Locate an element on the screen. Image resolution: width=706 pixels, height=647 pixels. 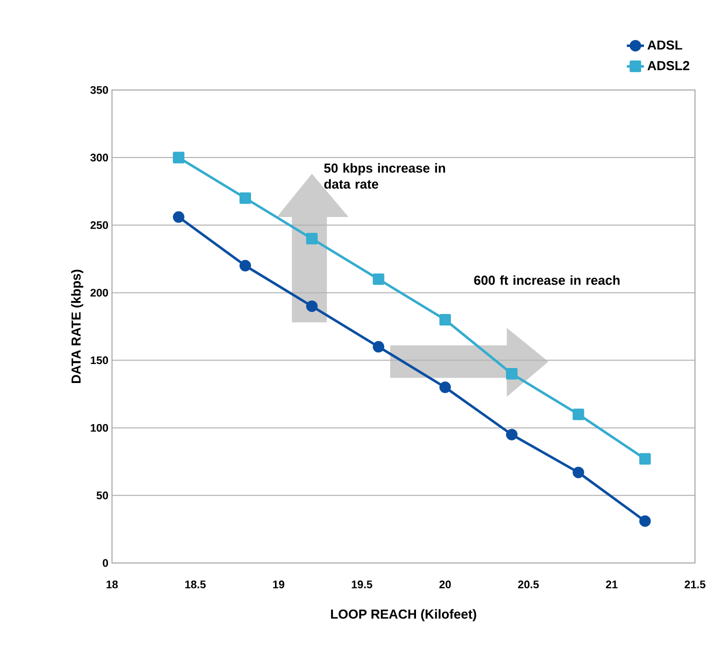
y-tick-label: 150 is located at coordinates (99, 360).